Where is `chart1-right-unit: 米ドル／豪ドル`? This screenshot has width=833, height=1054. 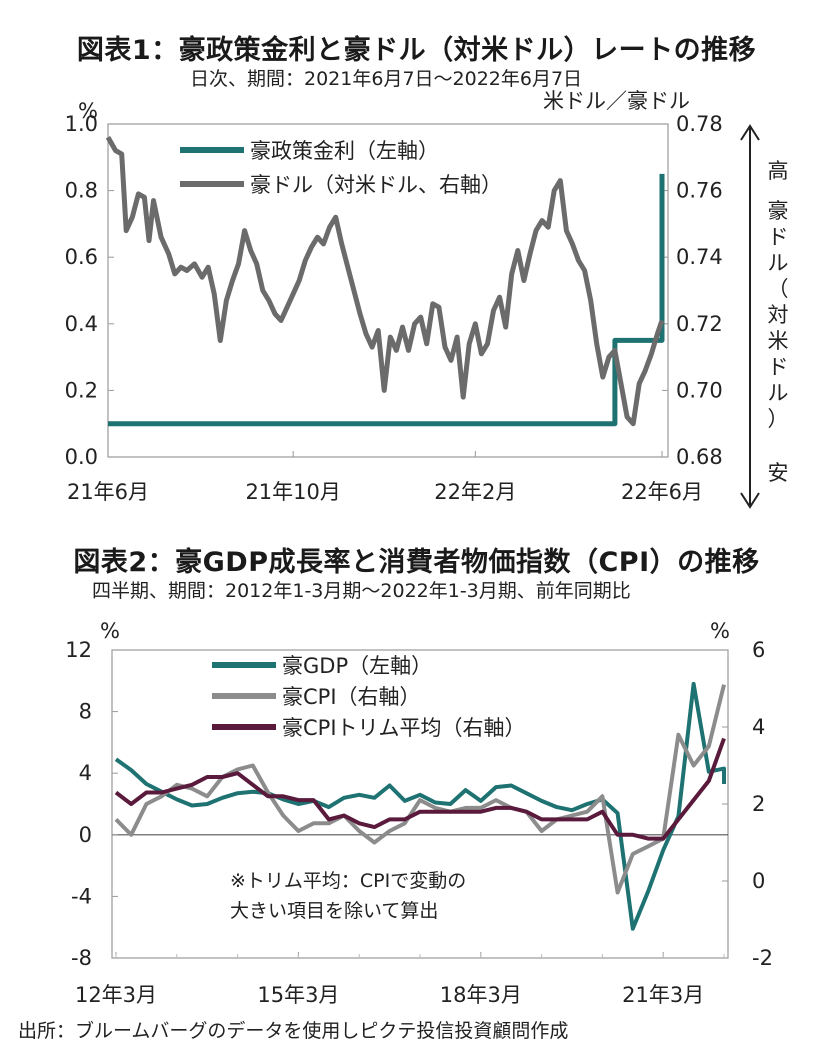 chart1-right-unit: 米ドル／豪ドル is located at coordinates (616, 101).